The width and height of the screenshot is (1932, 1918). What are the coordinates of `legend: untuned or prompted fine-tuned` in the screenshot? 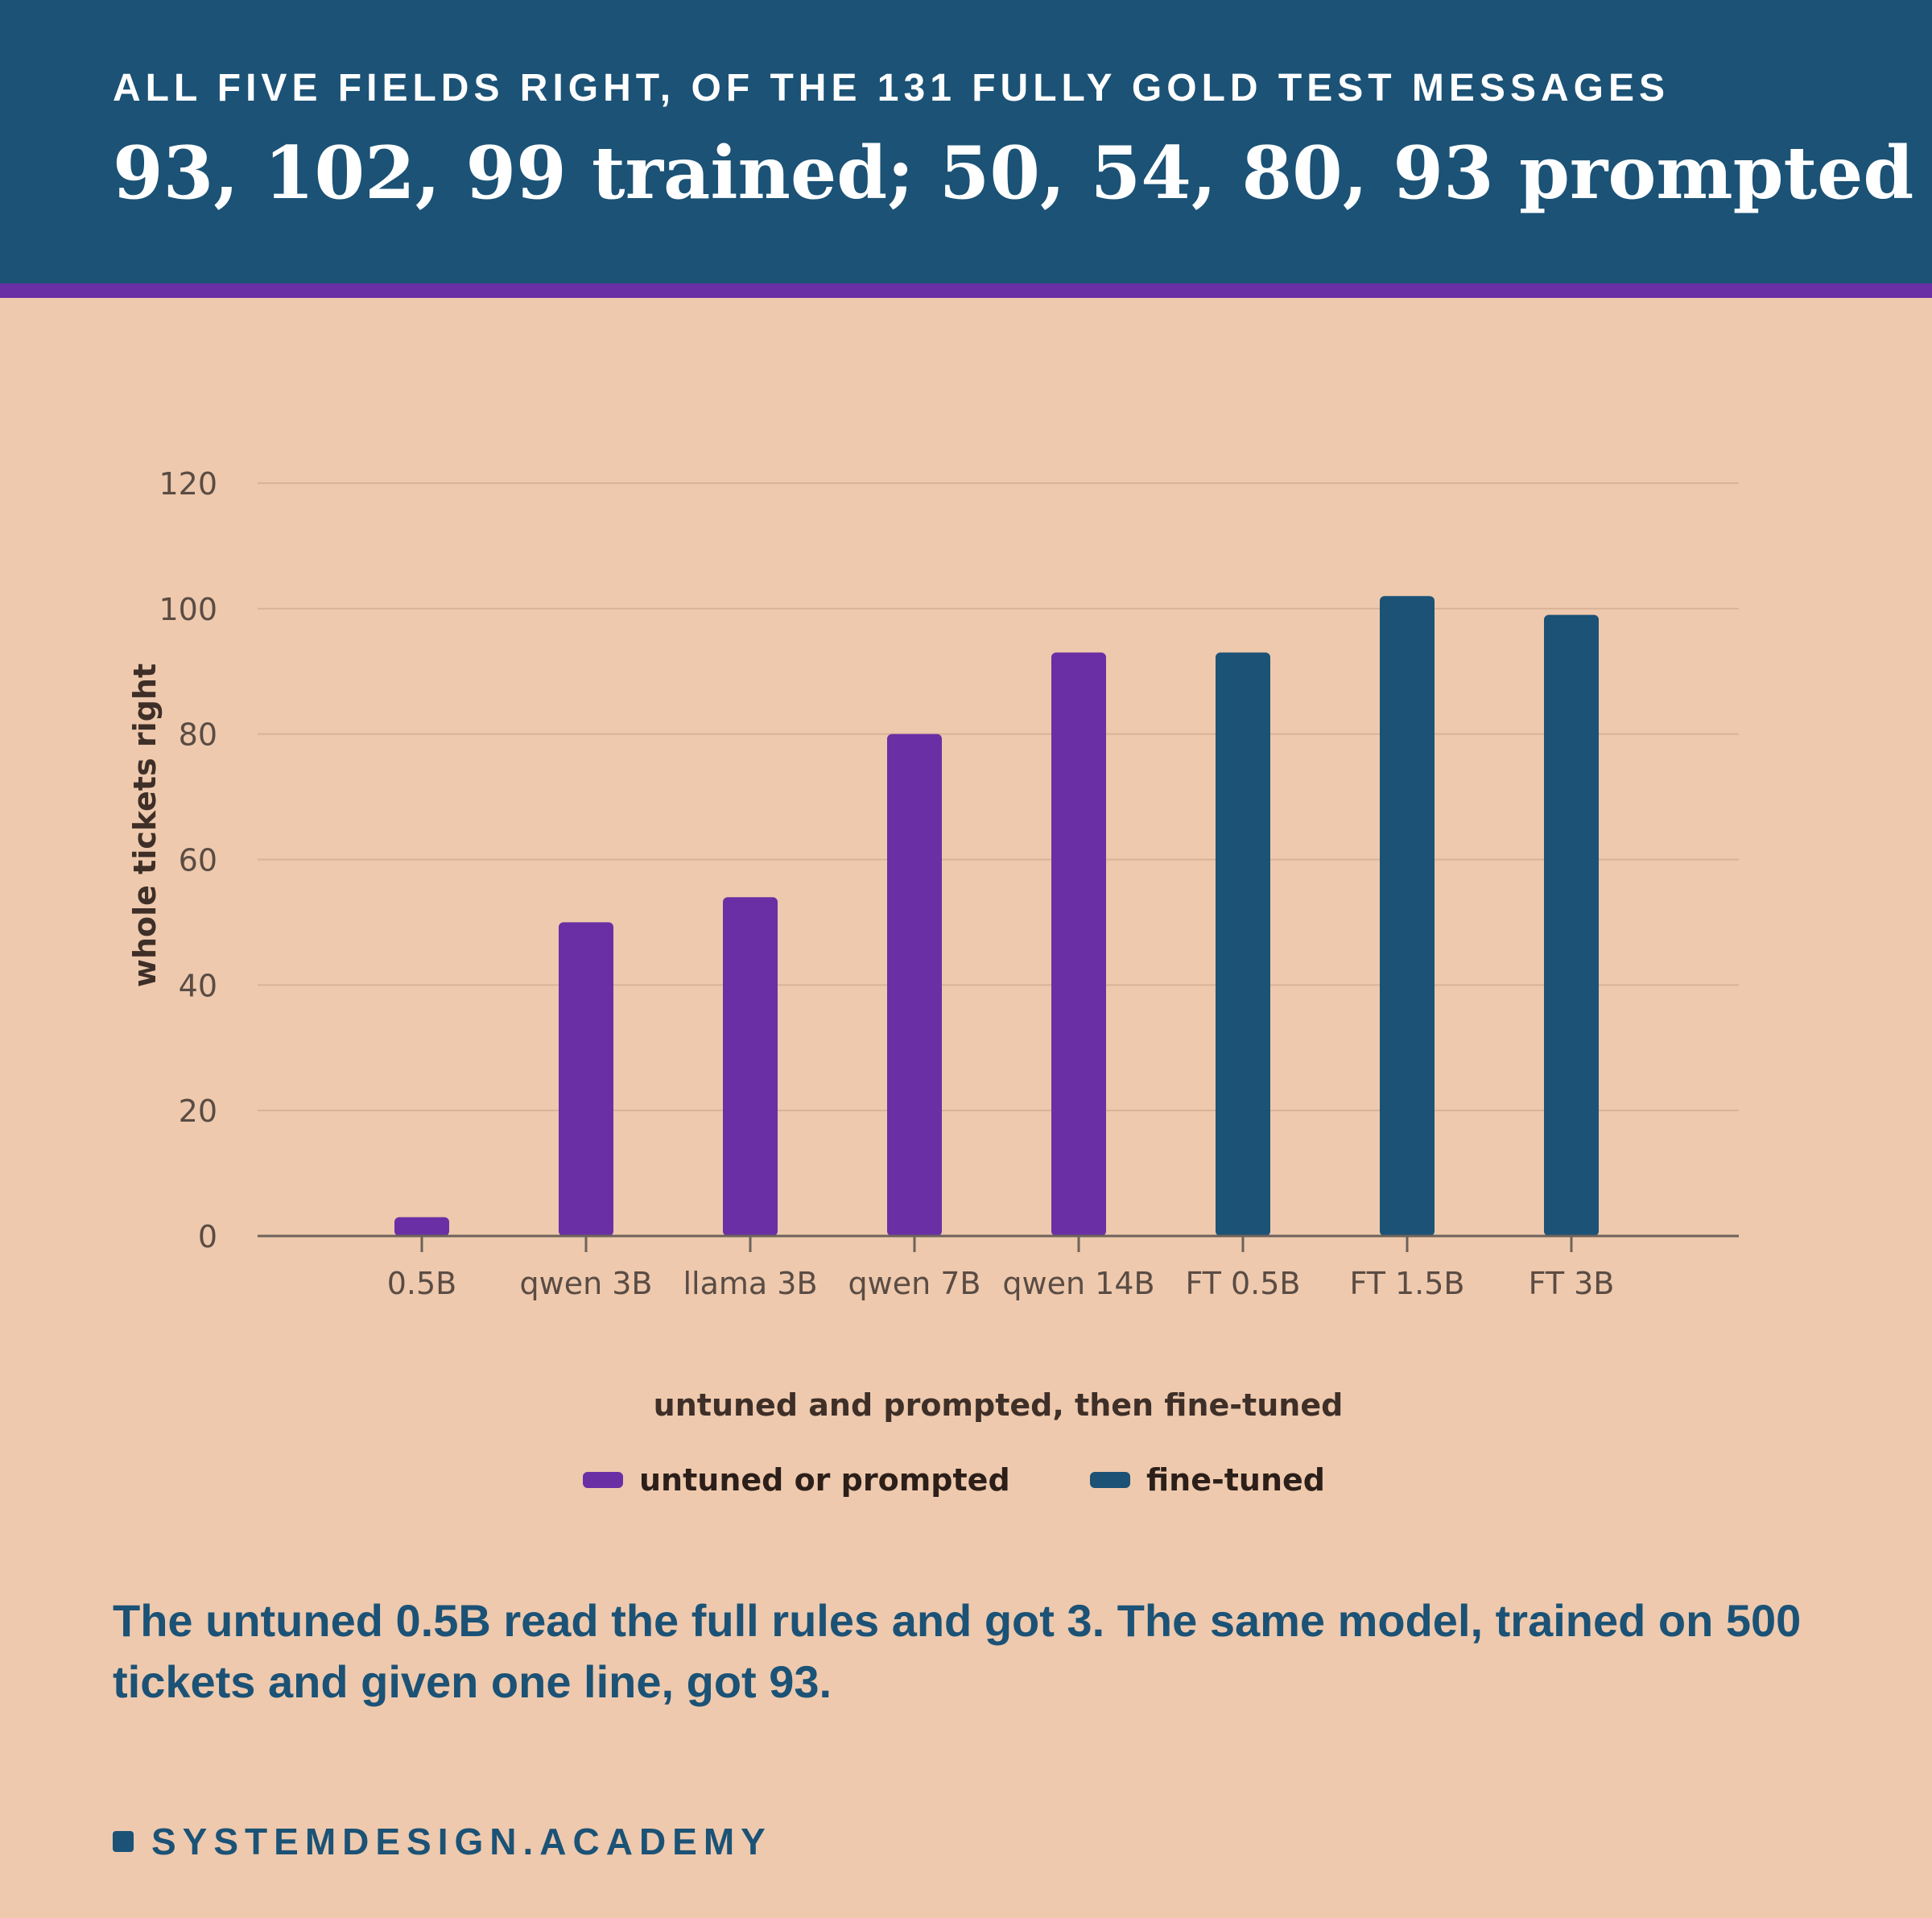 It's located at (954, 1480).